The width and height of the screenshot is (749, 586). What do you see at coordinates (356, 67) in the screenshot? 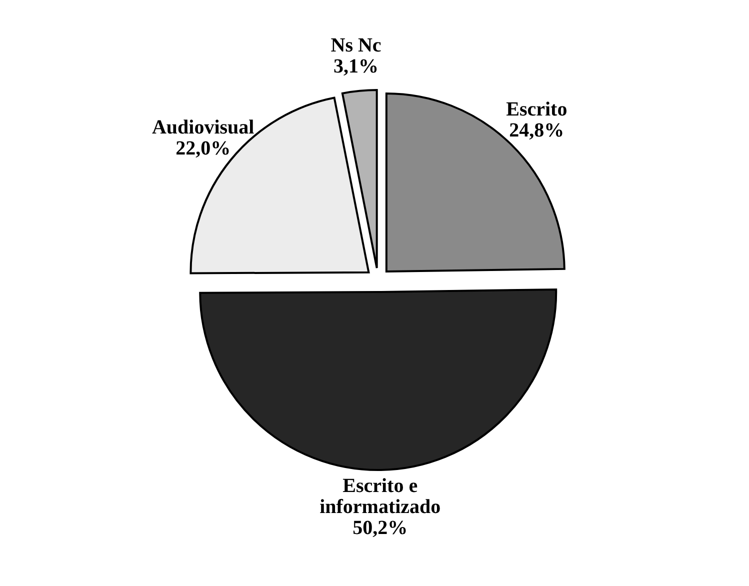
I see `data-label: 3,1%` at bounding box center [356, 67].